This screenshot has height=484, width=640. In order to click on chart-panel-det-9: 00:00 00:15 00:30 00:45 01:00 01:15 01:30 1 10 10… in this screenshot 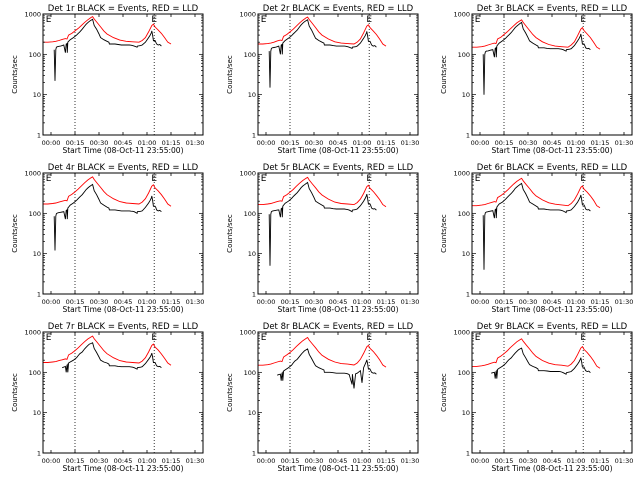, I will do `click(536, 397)`.